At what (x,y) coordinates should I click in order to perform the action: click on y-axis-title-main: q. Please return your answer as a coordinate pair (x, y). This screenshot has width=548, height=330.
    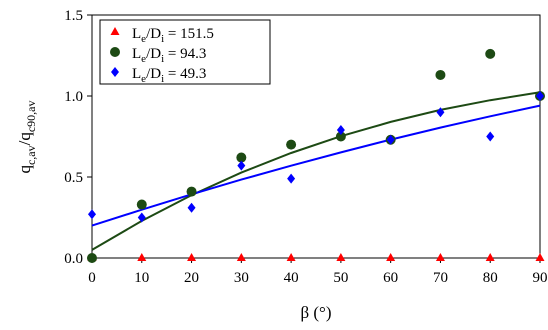
    Looking at the image, I should click on (24, 169).